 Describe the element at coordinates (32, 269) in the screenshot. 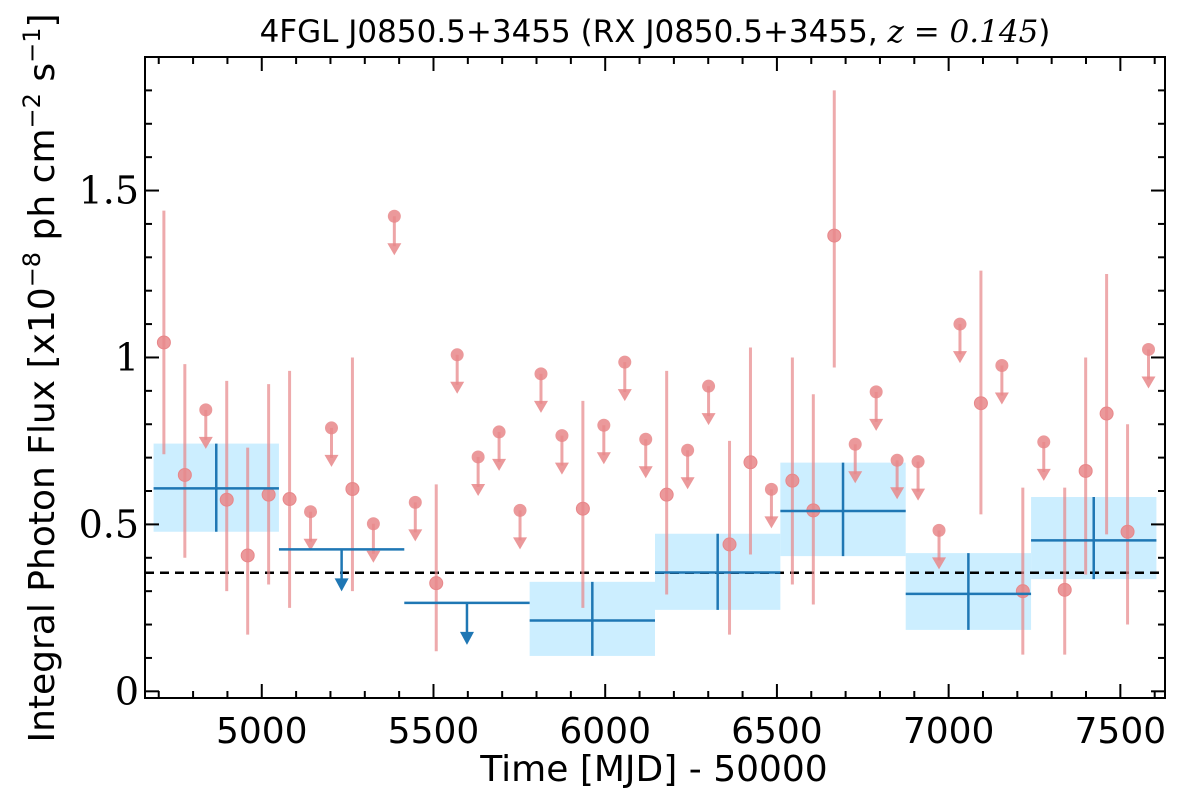

I see `y-axis-label-exp1: −8` at that location.